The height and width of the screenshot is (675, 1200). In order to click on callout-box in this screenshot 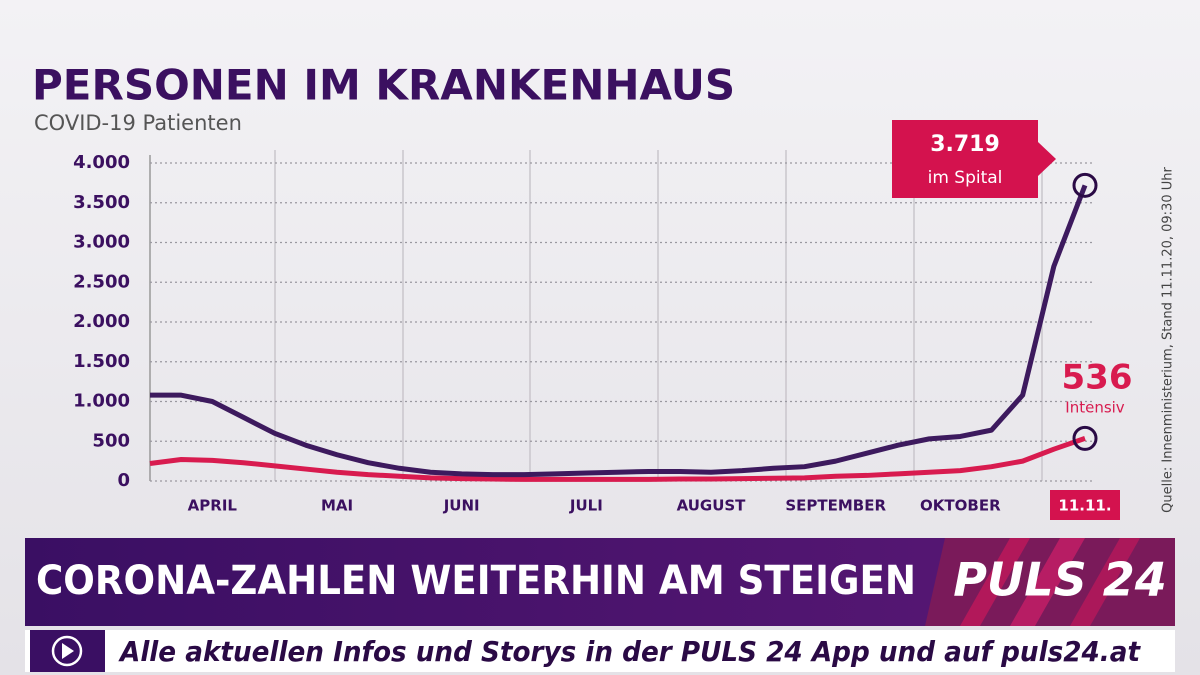, I will do `click(965, 159)`.